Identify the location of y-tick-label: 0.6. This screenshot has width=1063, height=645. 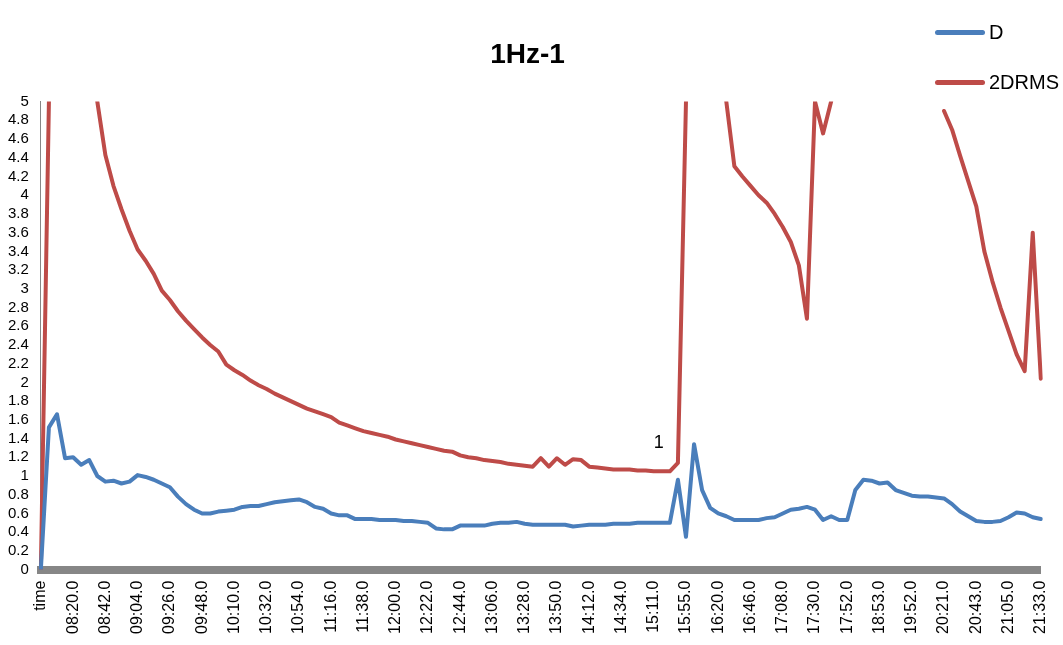
(18, 512).